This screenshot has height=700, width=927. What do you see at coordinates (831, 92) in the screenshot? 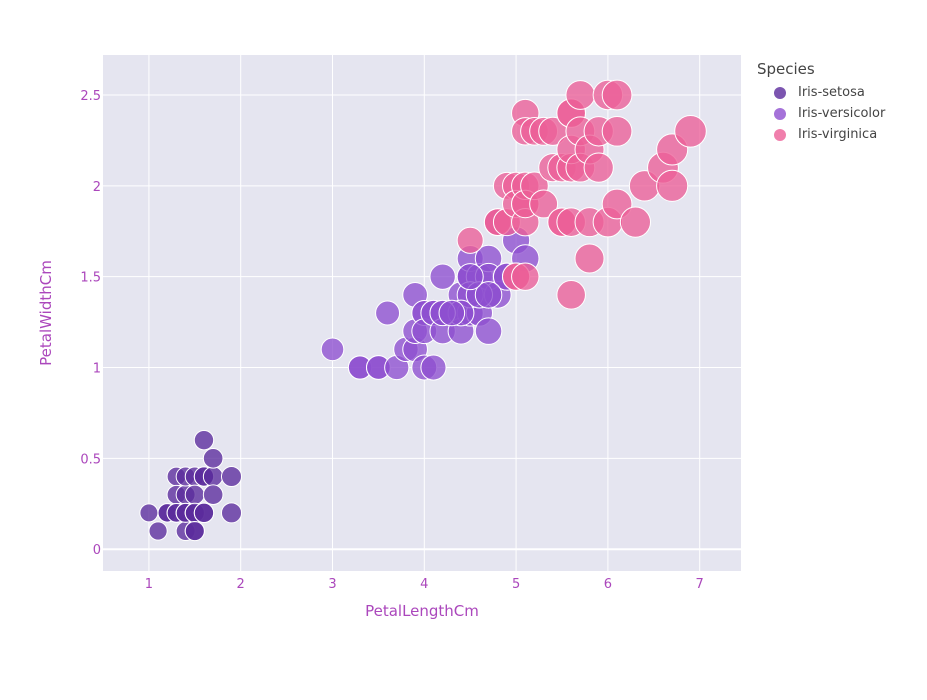
I see `legend-label-setosa: Iris-setosa` at bounding box center [831, 92].